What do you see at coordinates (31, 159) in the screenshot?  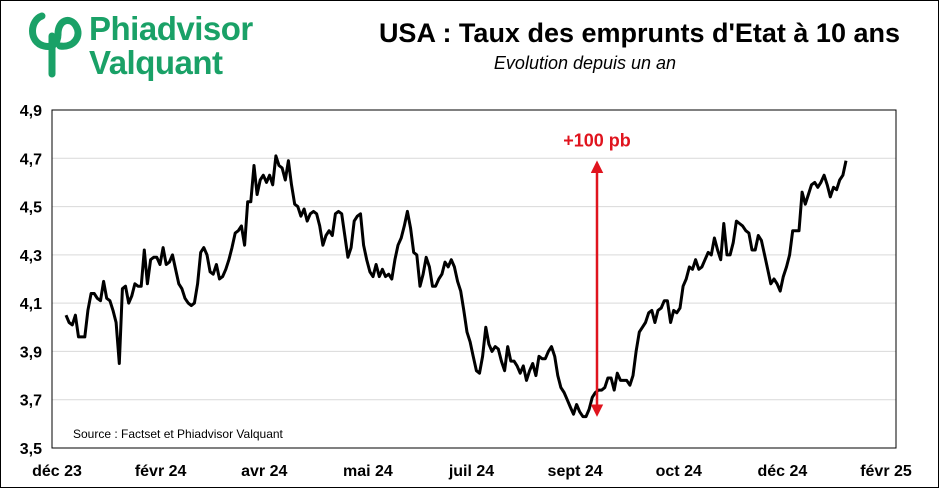 I see `y-tick-label: 4,7` at bounding box center [31, 159].